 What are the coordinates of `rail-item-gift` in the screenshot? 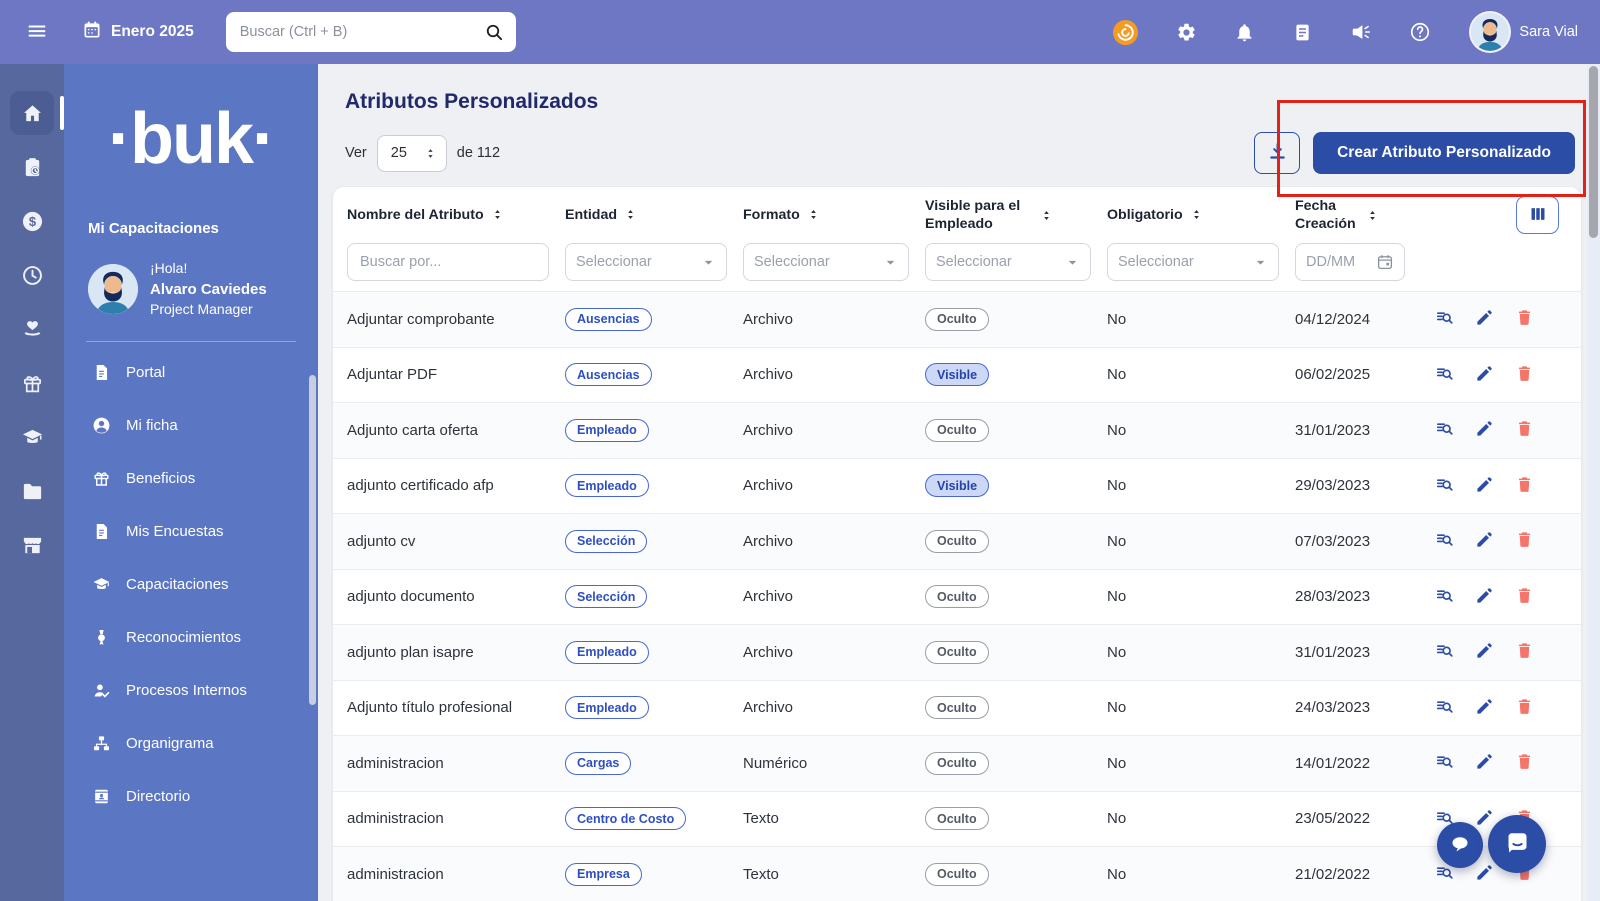 It's located at (32, 383).